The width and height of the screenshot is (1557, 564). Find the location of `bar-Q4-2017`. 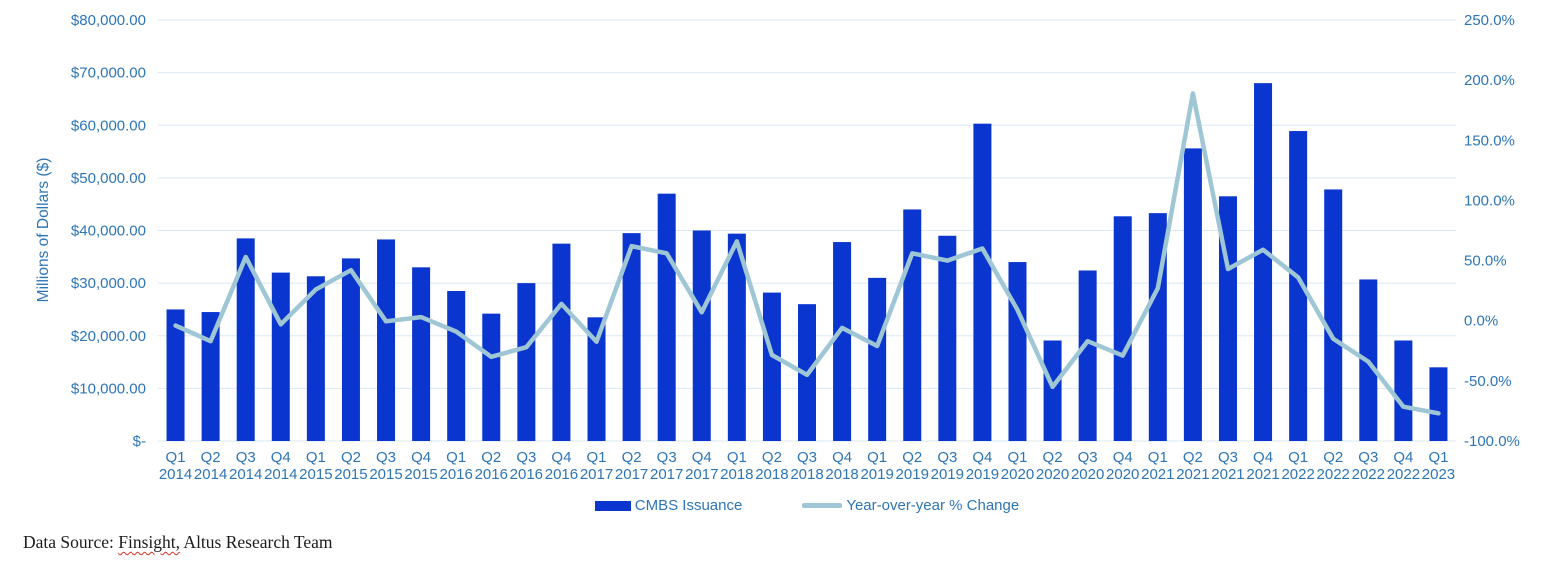

bar-Q4-2017 is located at coordinates (701, 335).